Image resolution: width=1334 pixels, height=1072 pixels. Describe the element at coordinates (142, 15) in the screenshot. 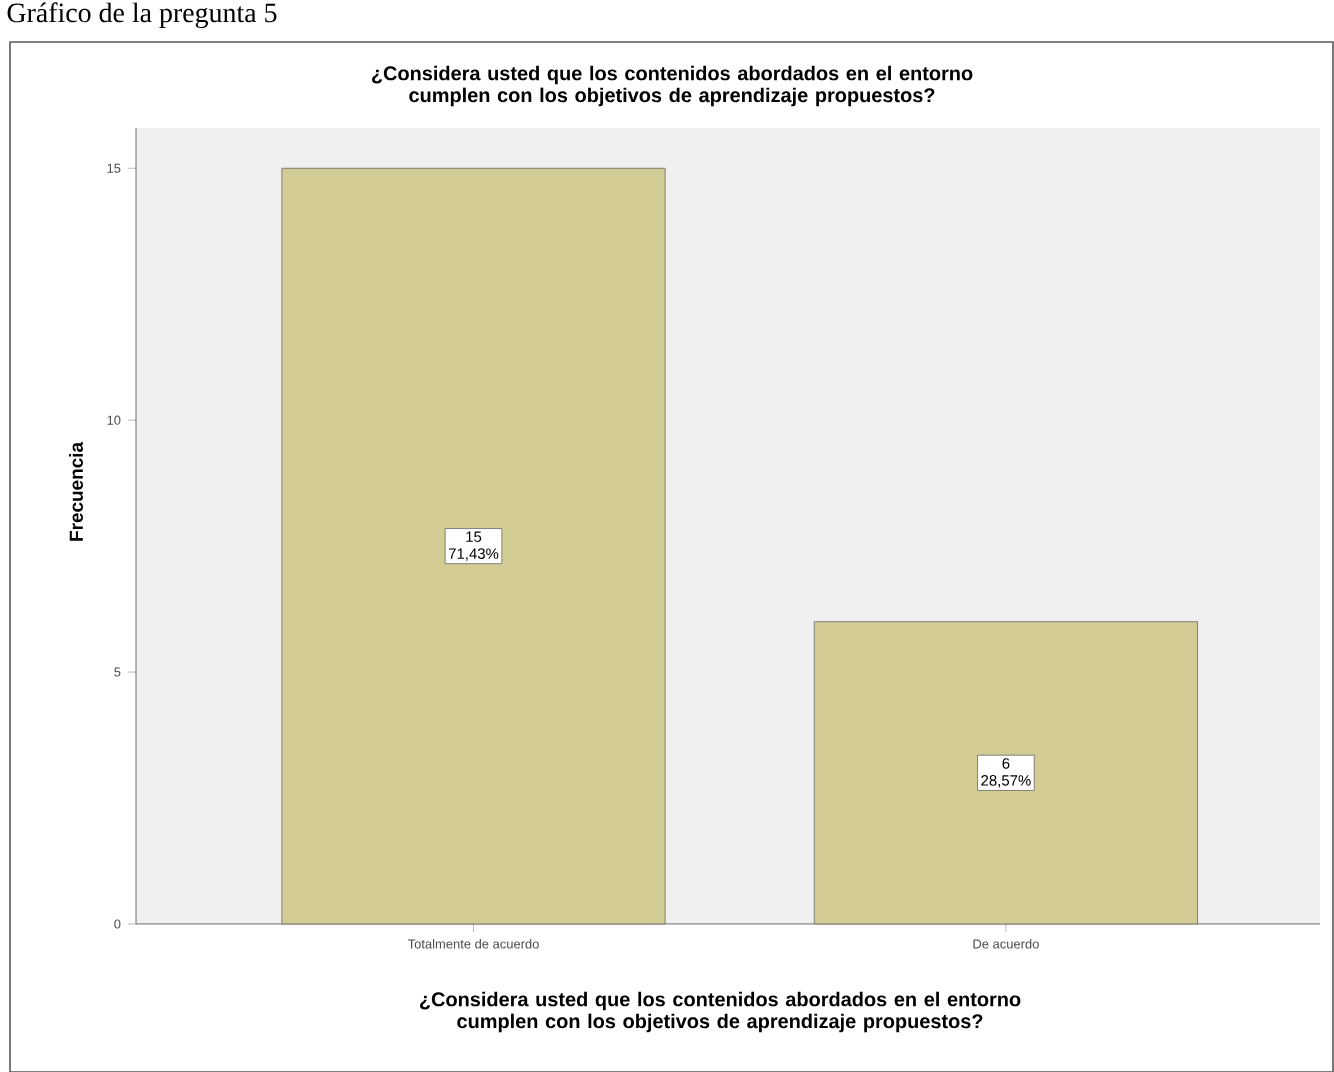

I see `text: Gráfico de la pregunta 5` at that location.